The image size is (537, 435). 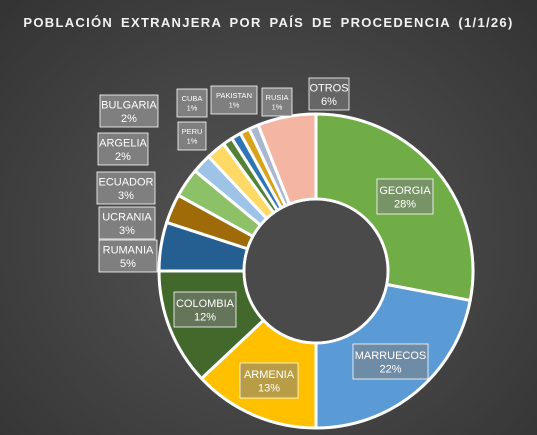 What do you see at coordinates (192, 131) in the screenshot?
I see `label-name-peru: PERU` at bounding box center [192, 131].